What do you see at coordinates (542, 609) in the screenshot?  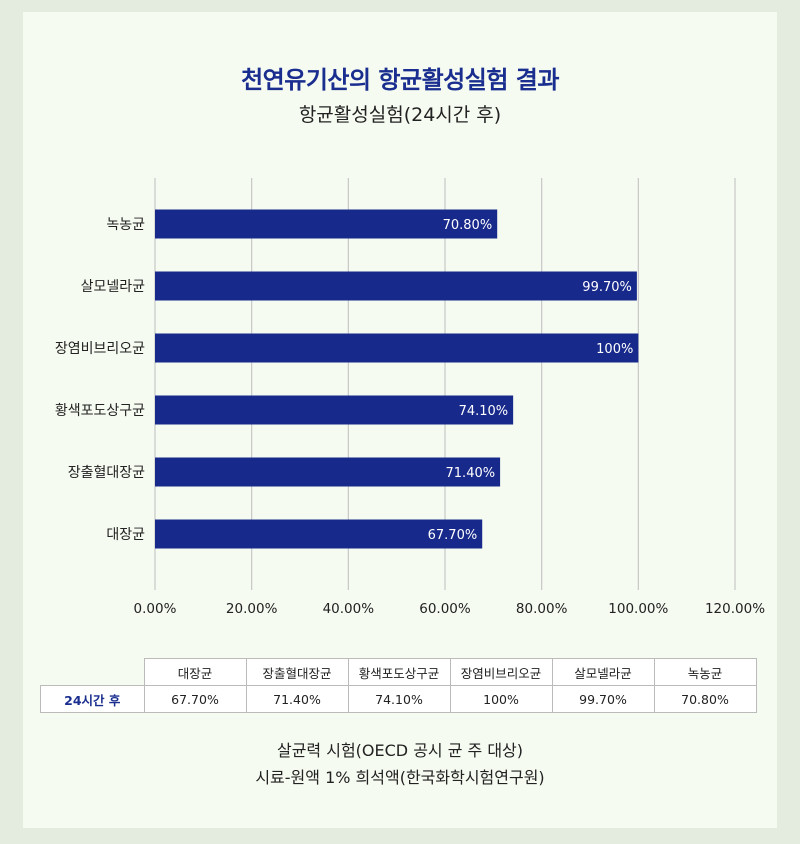 I see `x-tick-label: 80.00%` at bounding box center [542, 609].